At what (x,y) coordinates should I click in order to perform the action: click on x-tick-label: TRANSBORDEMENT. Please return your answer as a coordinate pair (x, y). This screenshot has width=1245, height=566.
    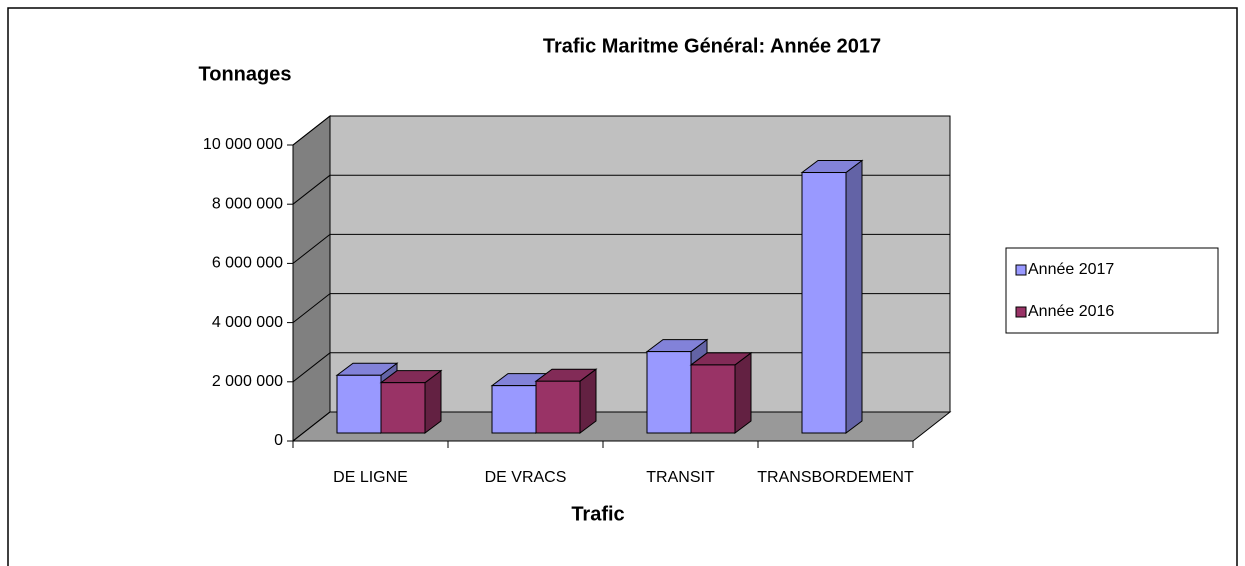
    Looking at the image, I should click on (835, 477).